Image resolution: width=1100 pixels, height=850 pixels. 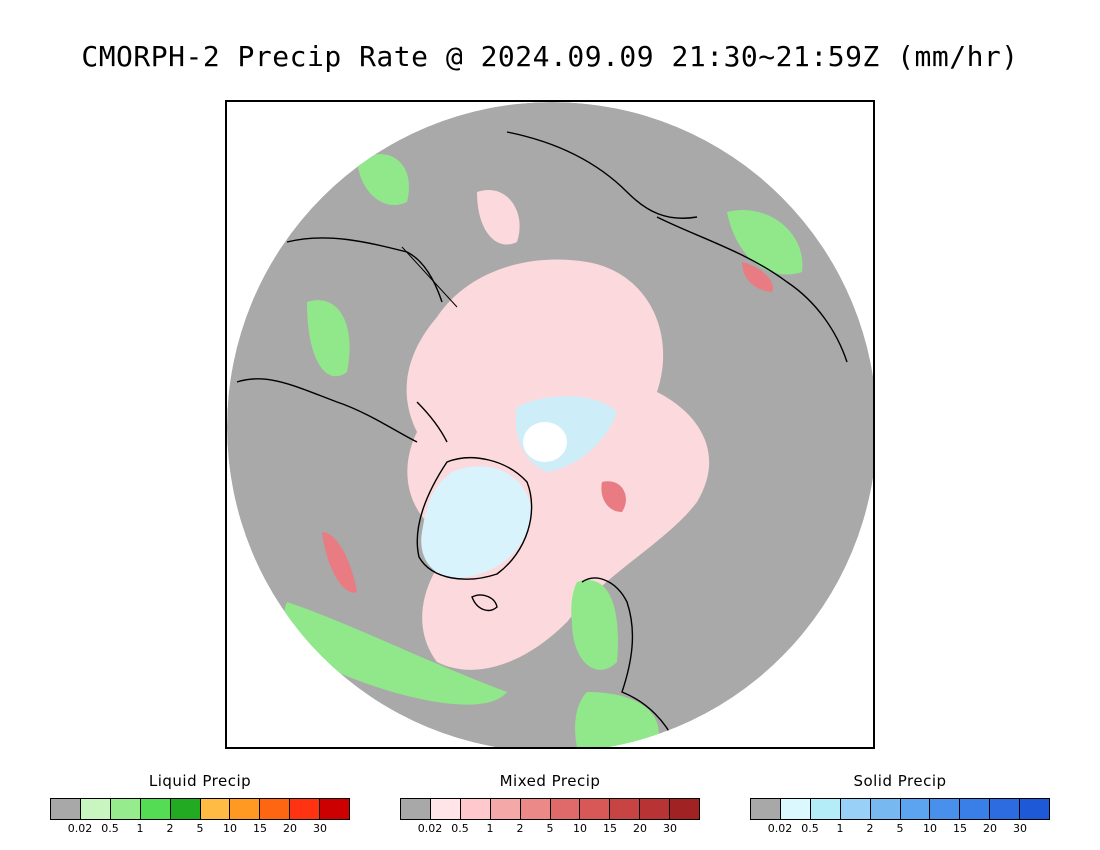 I want to click on legend-title: Mixed Precip, so click(x=550, y=781).